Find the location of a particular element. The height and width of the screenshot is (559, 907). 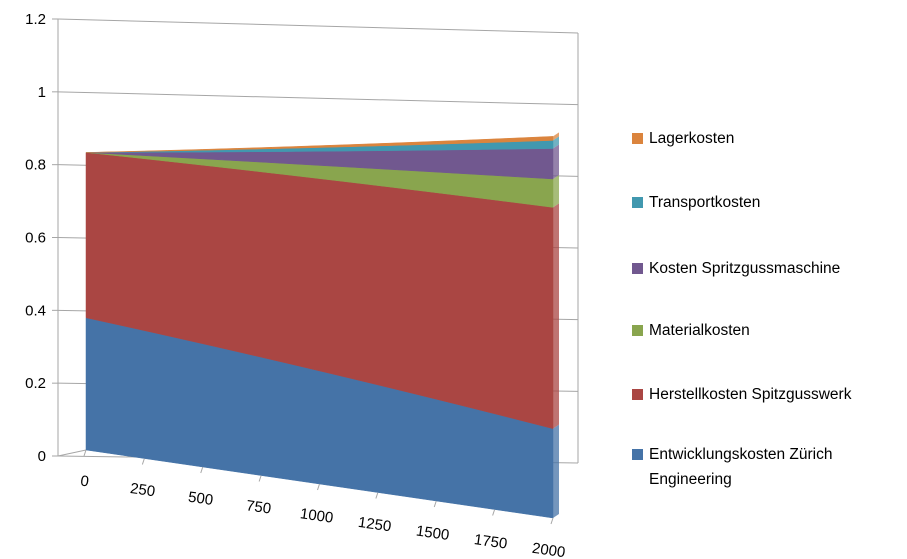

legend-item-kosten-spritzgussmaschine: Kosten Spritzgussmaschine is located at coordinates (736, 269).